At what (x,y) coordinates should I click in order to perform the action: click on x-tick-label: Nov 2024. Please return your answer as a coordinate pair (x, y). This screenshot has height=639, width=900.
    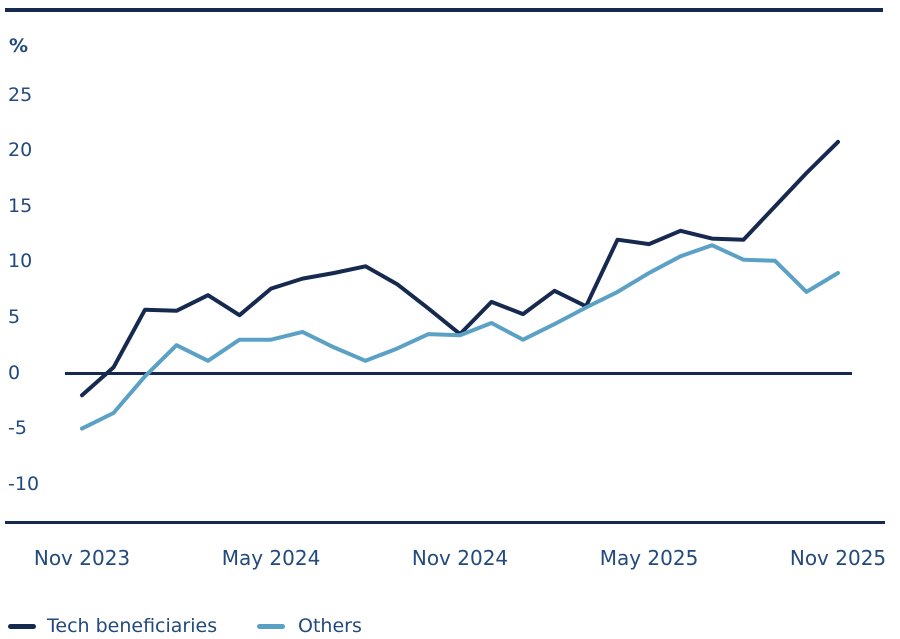
    Looking at the image, I should click on (460, 558).